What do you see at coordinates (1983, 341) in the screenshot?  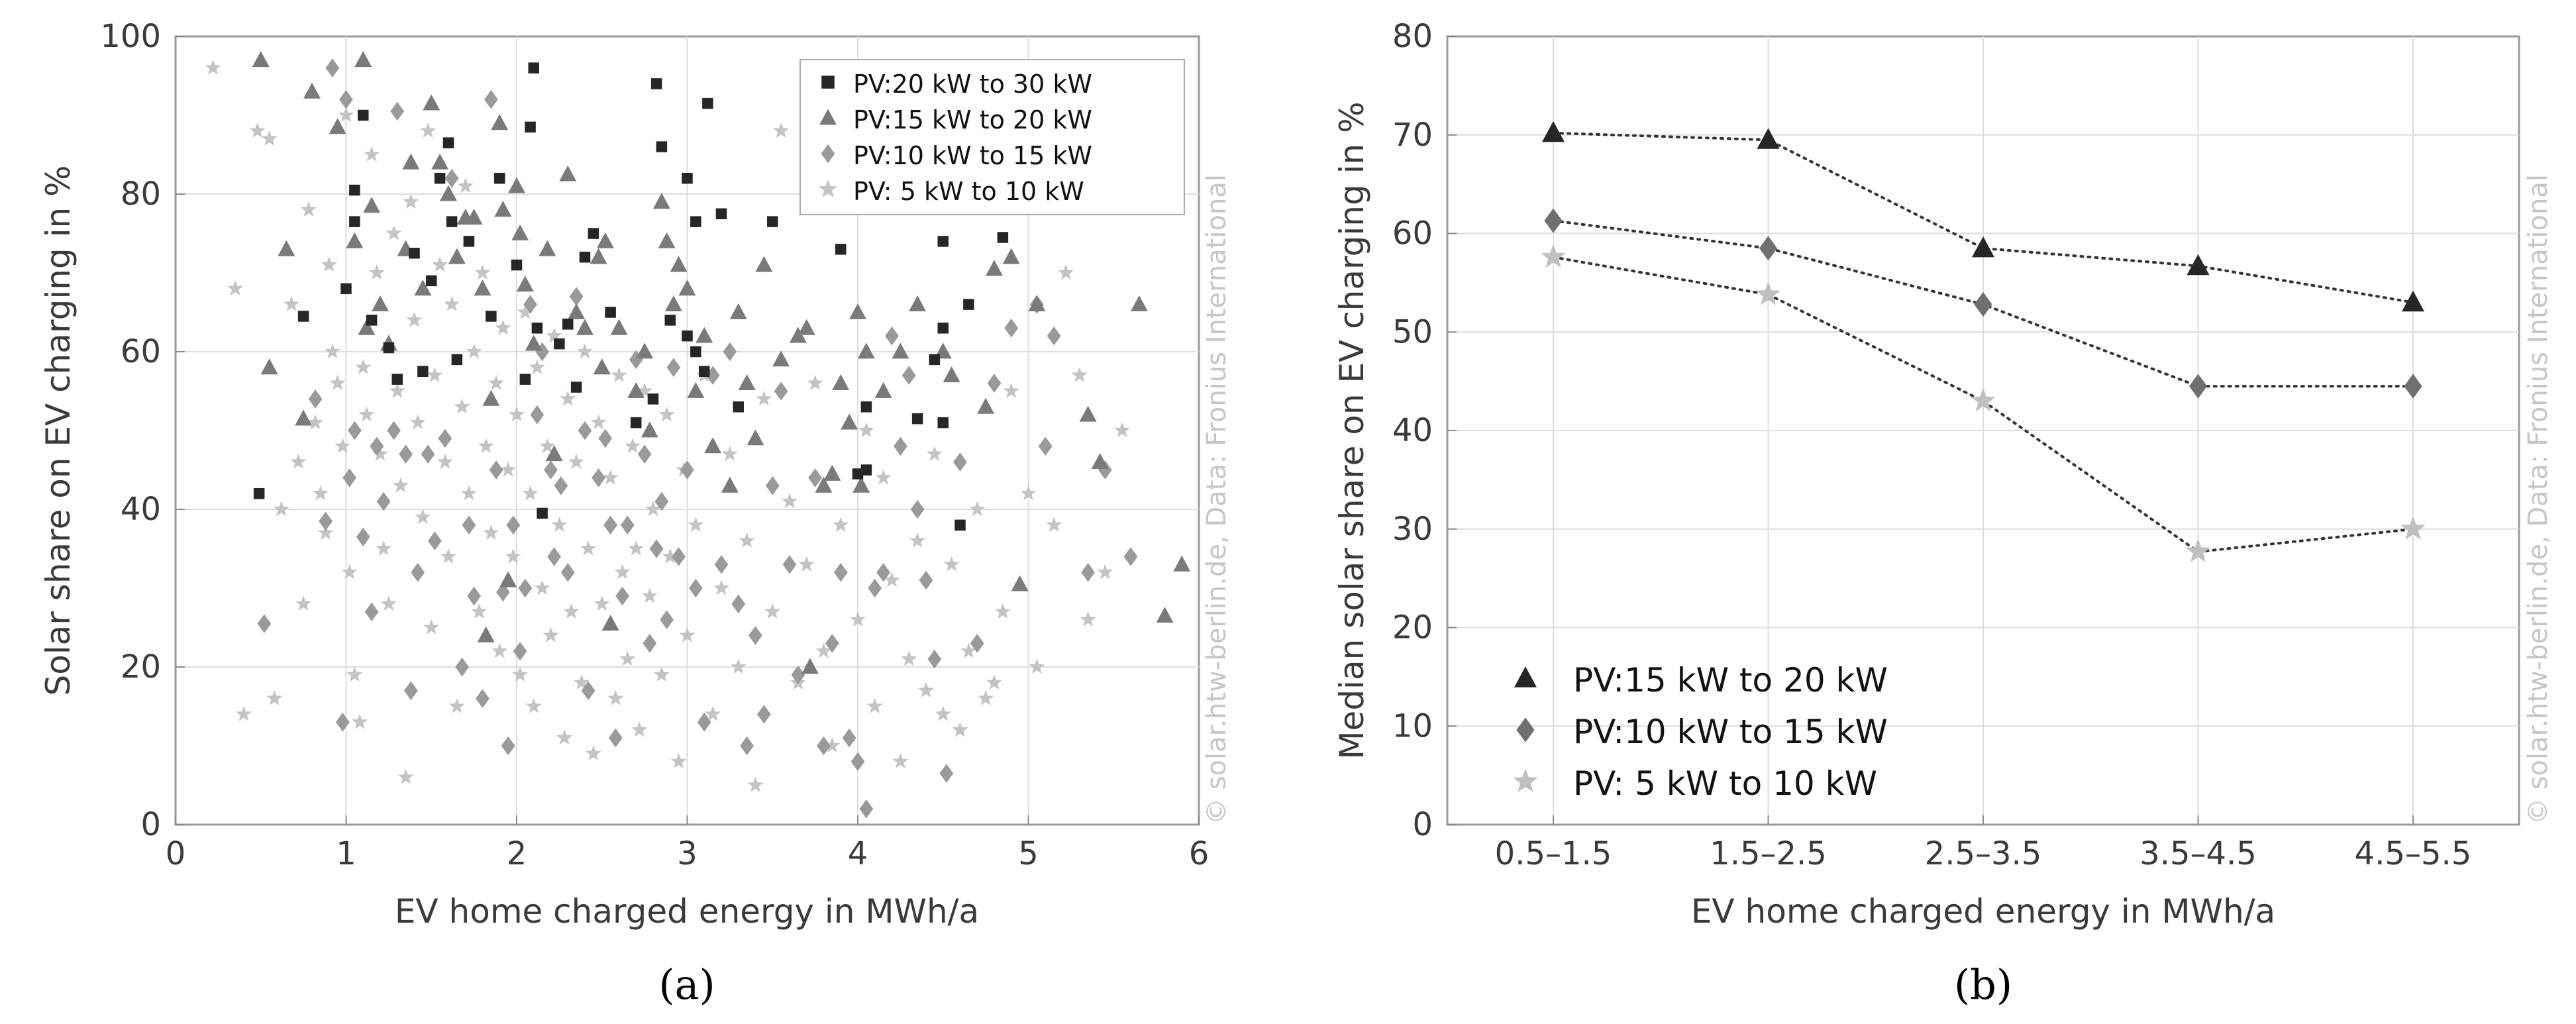 I see `series-points-b` at bounding box center [1983, 341].